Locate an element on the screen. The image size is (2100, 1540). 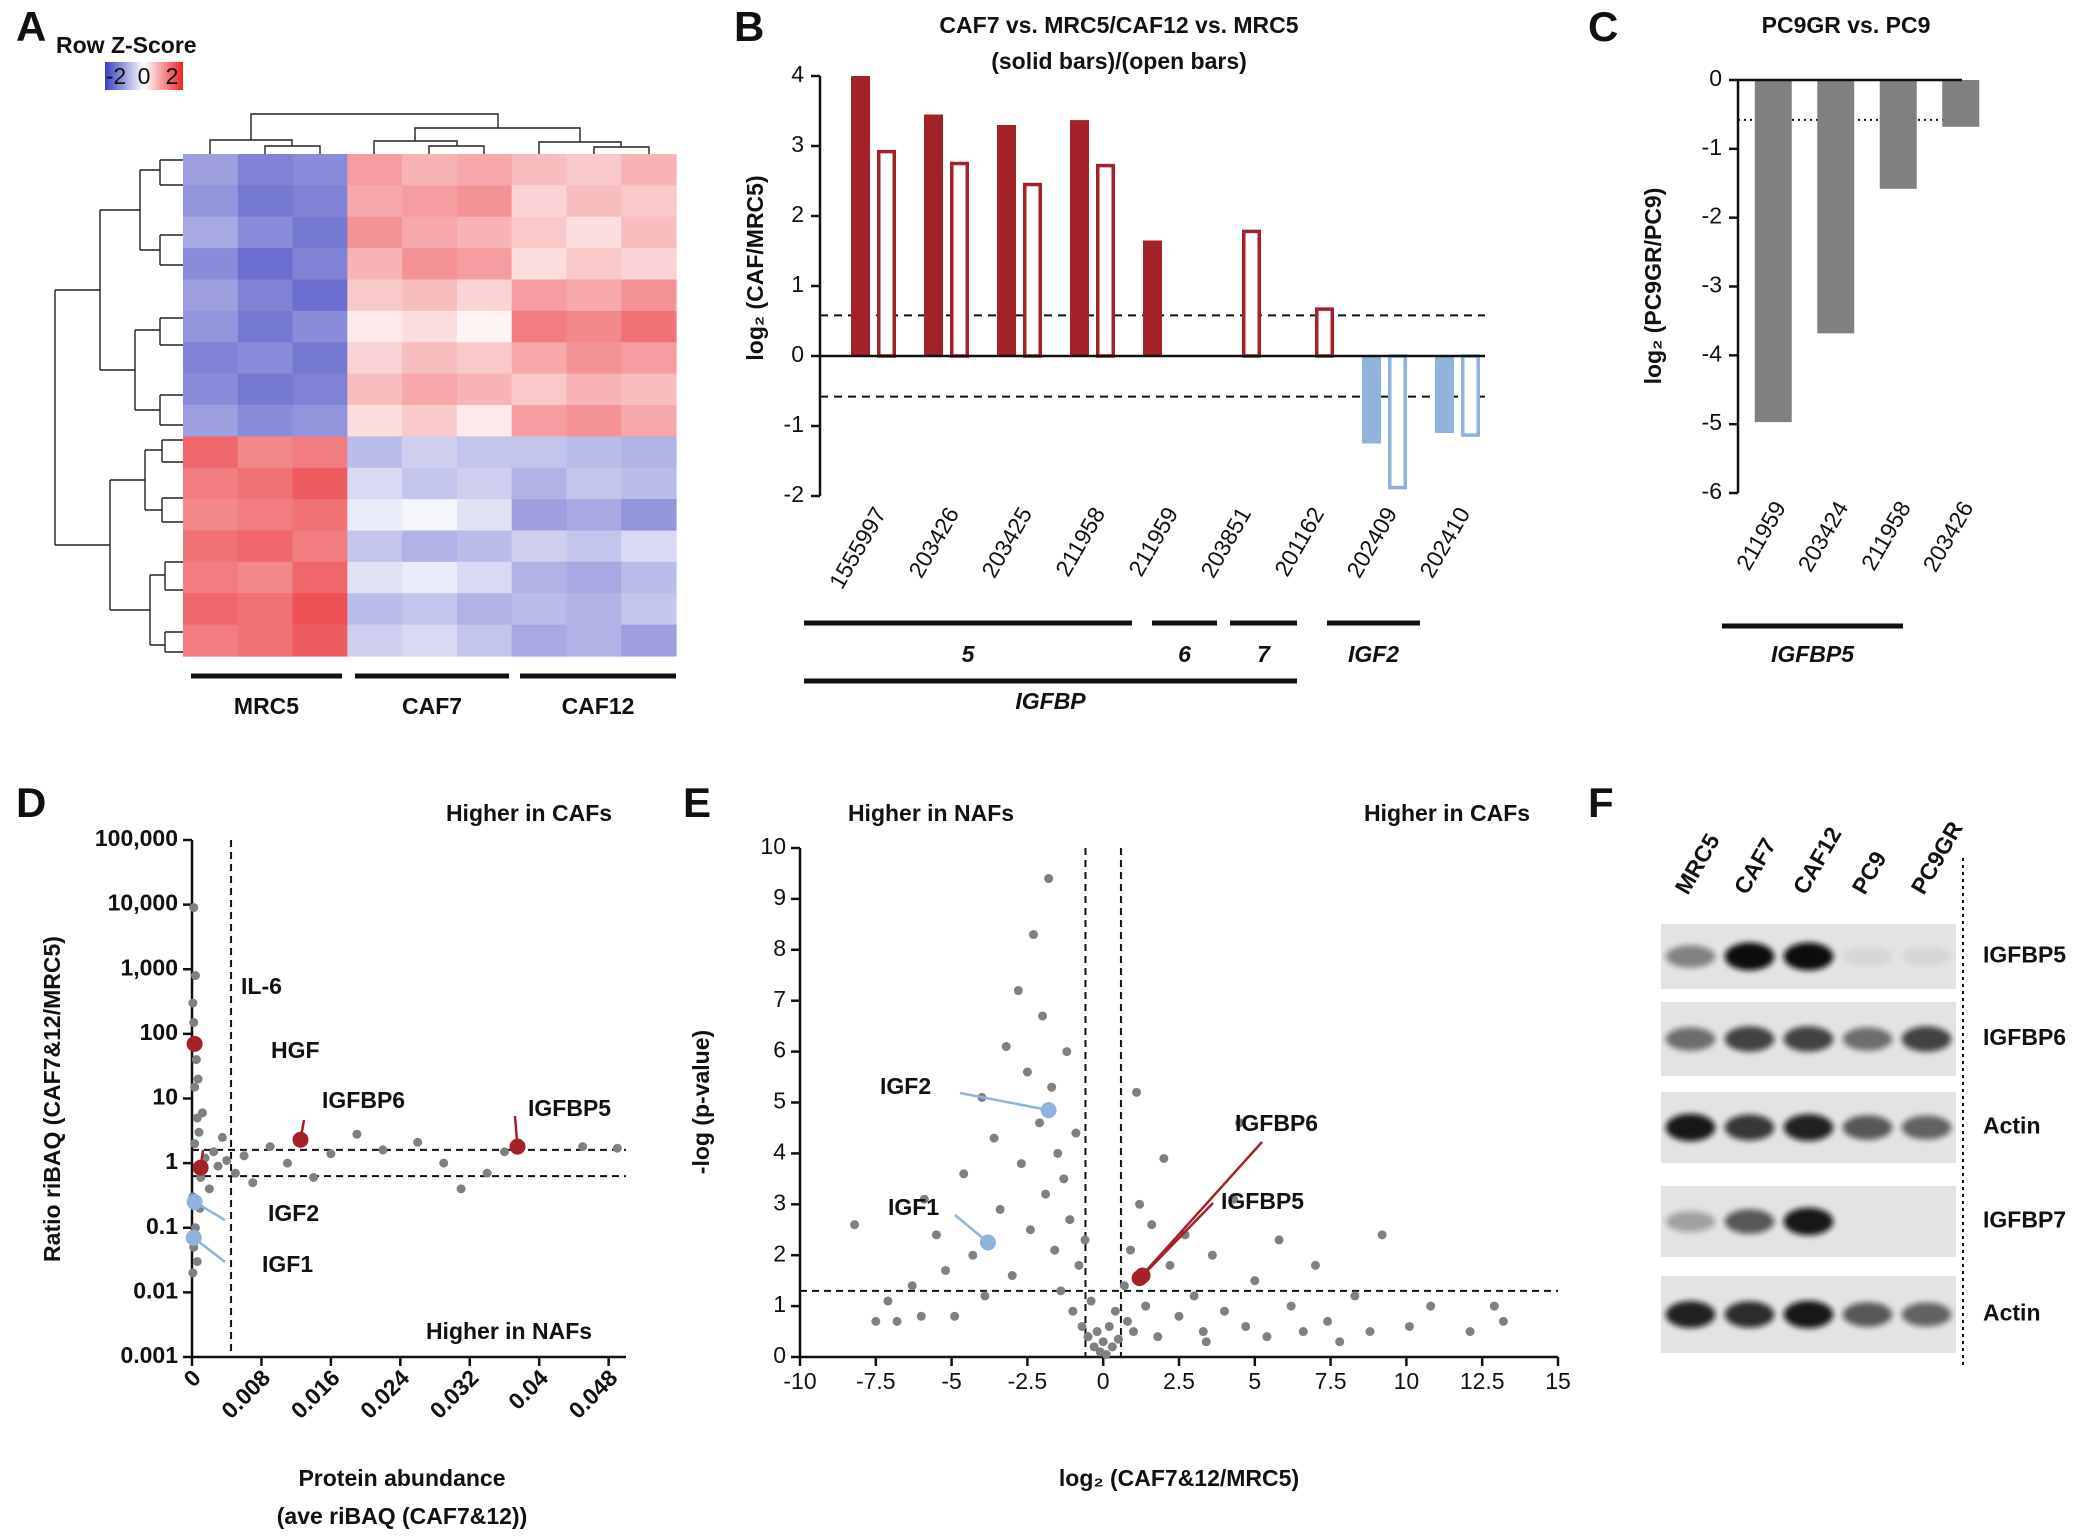
x-tick-label: 10 is located at coordinates (1407, 1381).